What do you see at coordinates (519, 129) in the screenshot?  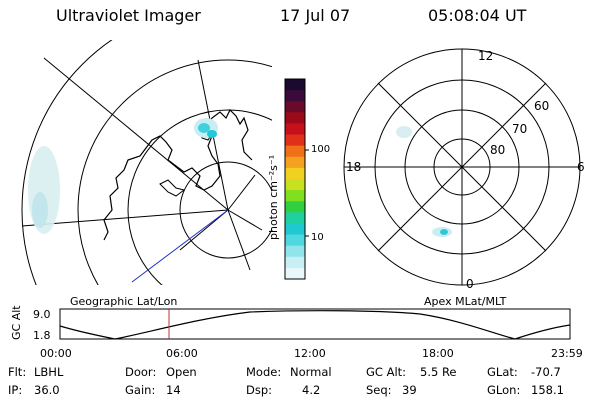 I see `lat-label-70: 70` at bounding box center [519, 129].